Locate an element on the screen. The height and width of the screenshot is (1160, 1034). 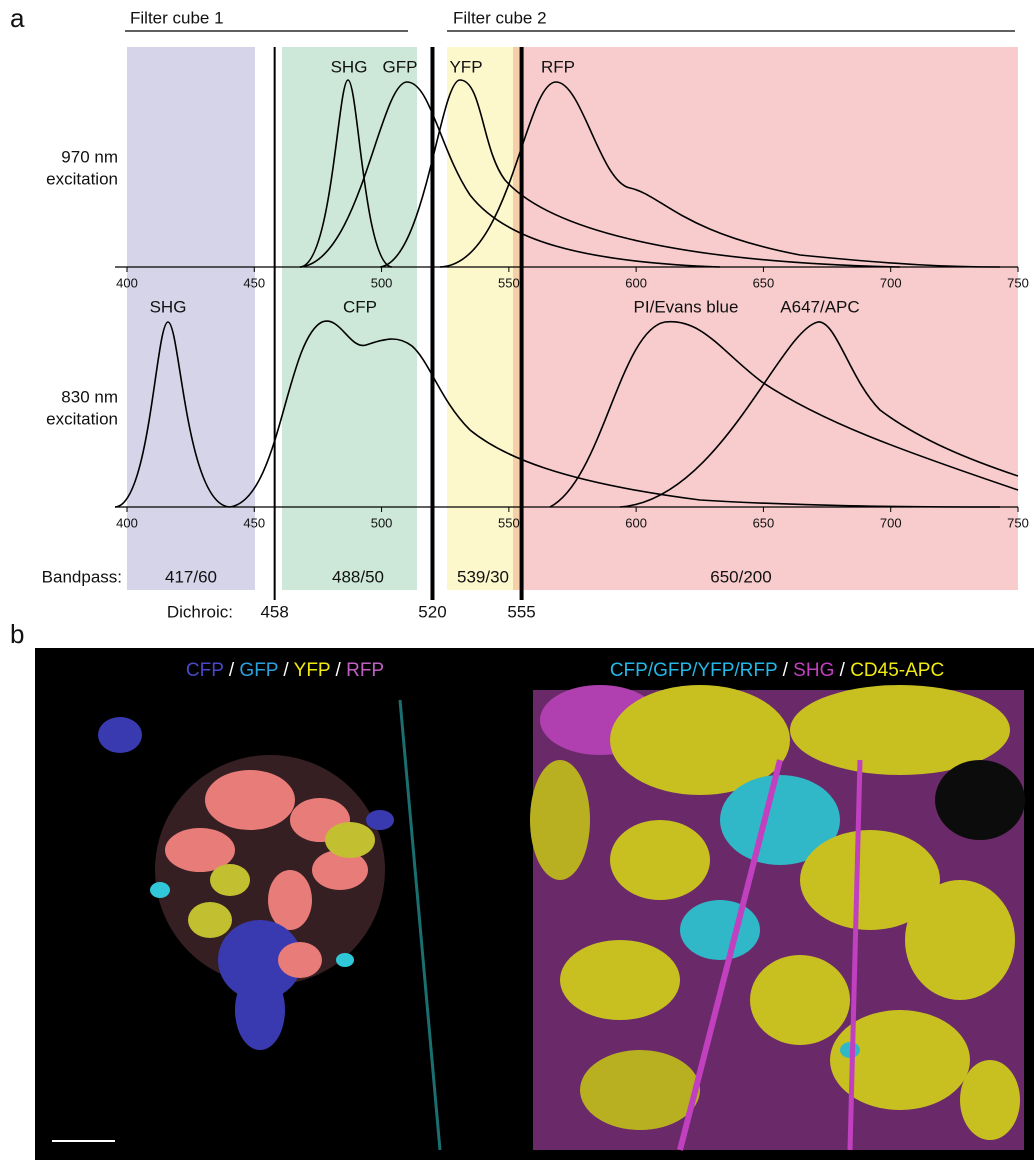
peak-label: A647/APC is located at coordinates (819, 306).